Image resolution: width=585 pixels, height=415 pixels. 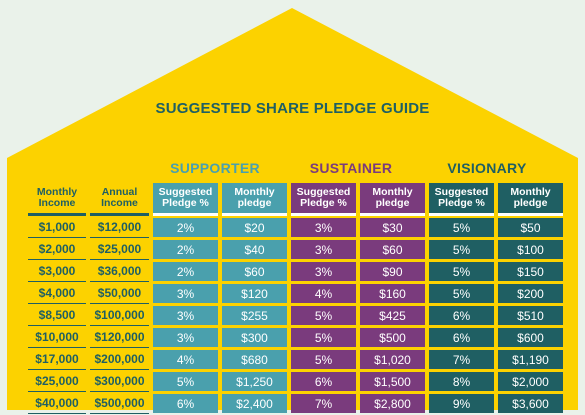 I want to click on cell-monthly-income: $2,000, so click(x=57, y=249).